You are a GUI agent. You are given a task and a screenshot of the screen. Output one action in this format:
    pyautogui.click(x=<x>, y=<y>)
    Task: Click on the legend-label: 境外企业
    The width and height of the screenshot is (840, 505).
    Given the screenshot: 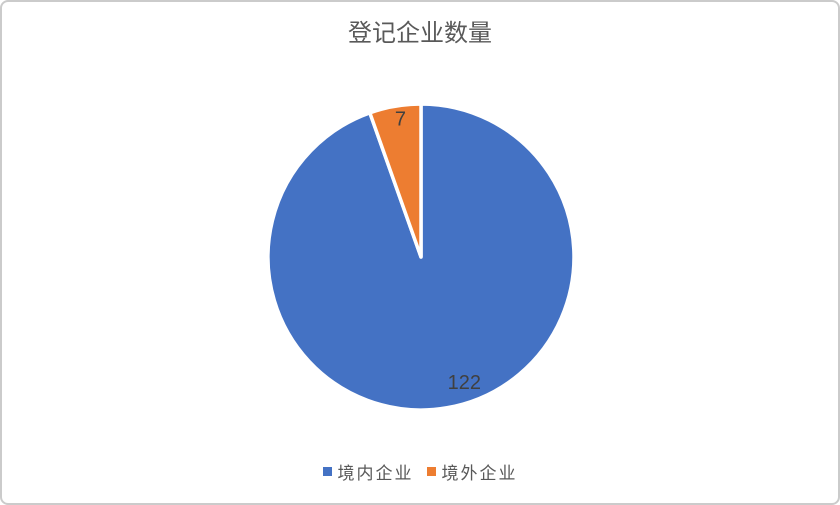 What is the action you would take?
    pyautogui.click(x=479, y=473)
    